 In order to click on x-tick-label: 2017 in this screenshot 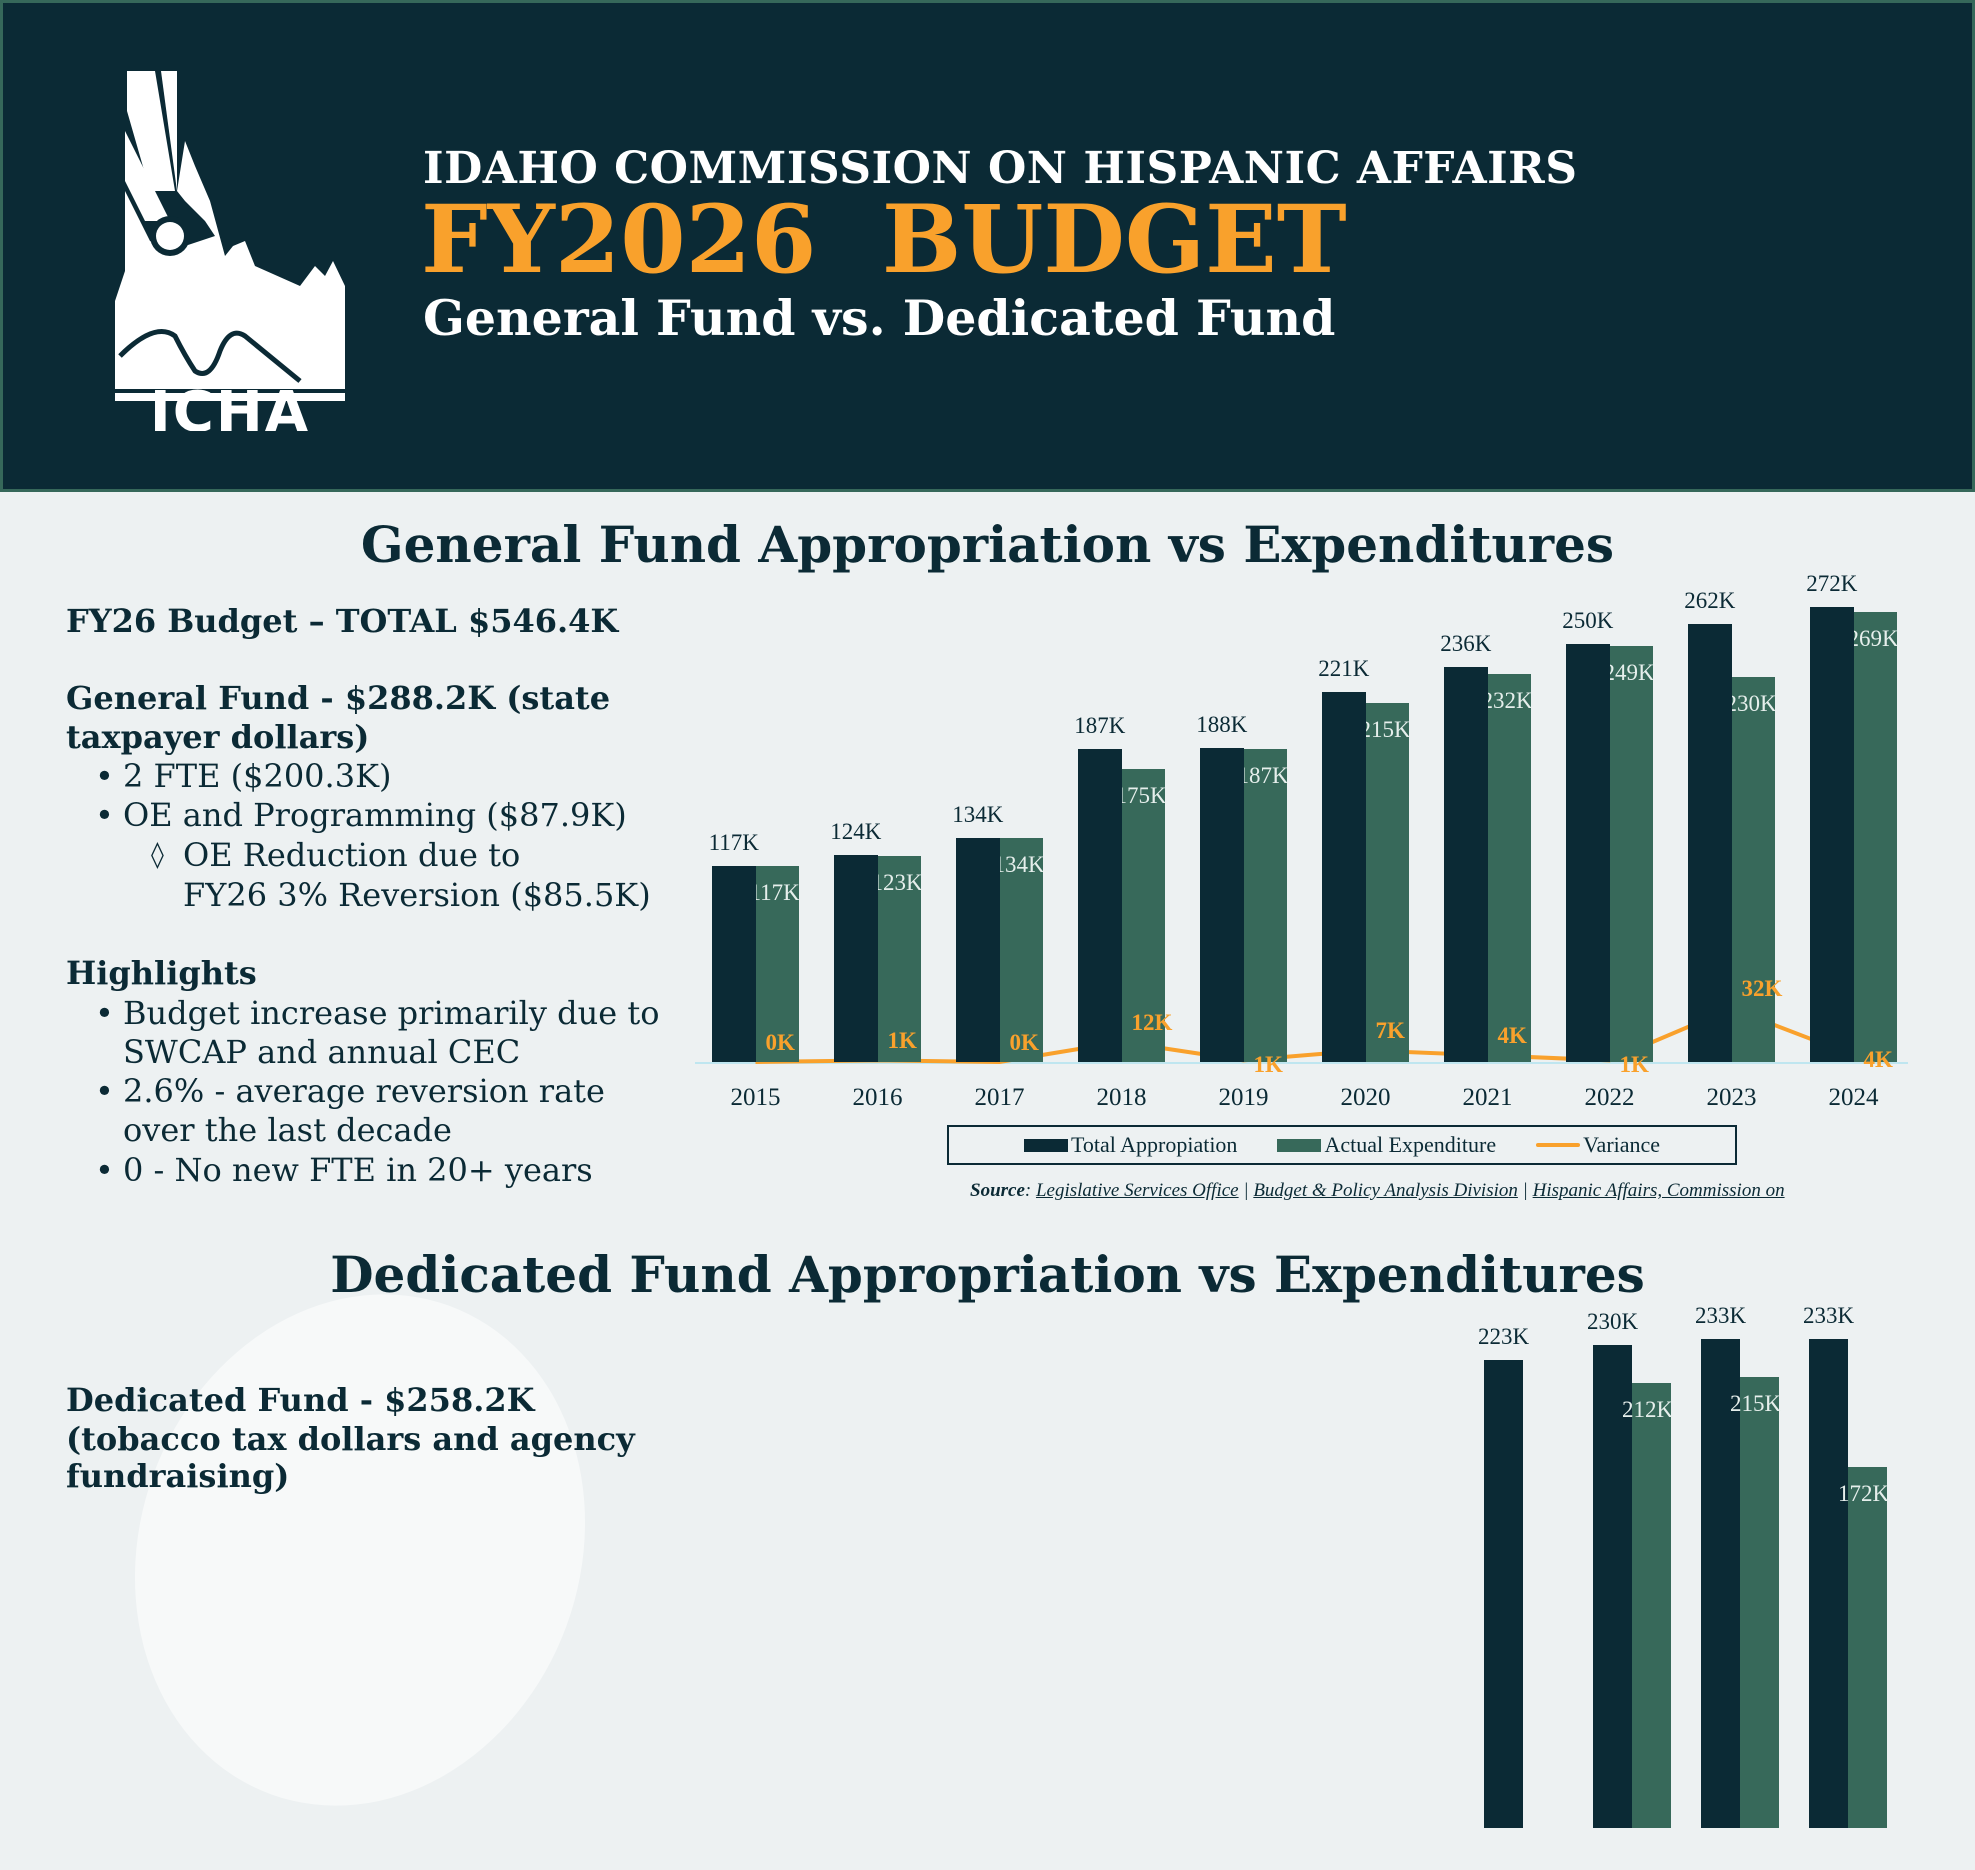, I will do `click(999, 1097)`.